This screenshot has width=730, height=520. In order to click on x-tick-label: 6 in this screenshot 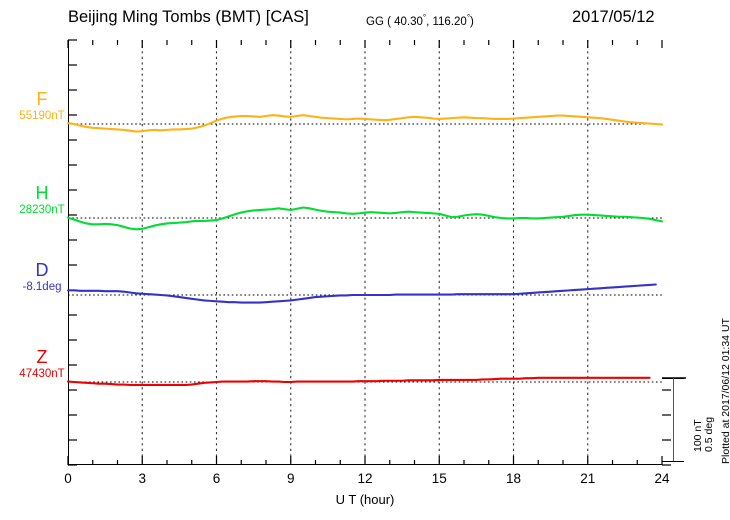, I will do `click(216, 478)`.